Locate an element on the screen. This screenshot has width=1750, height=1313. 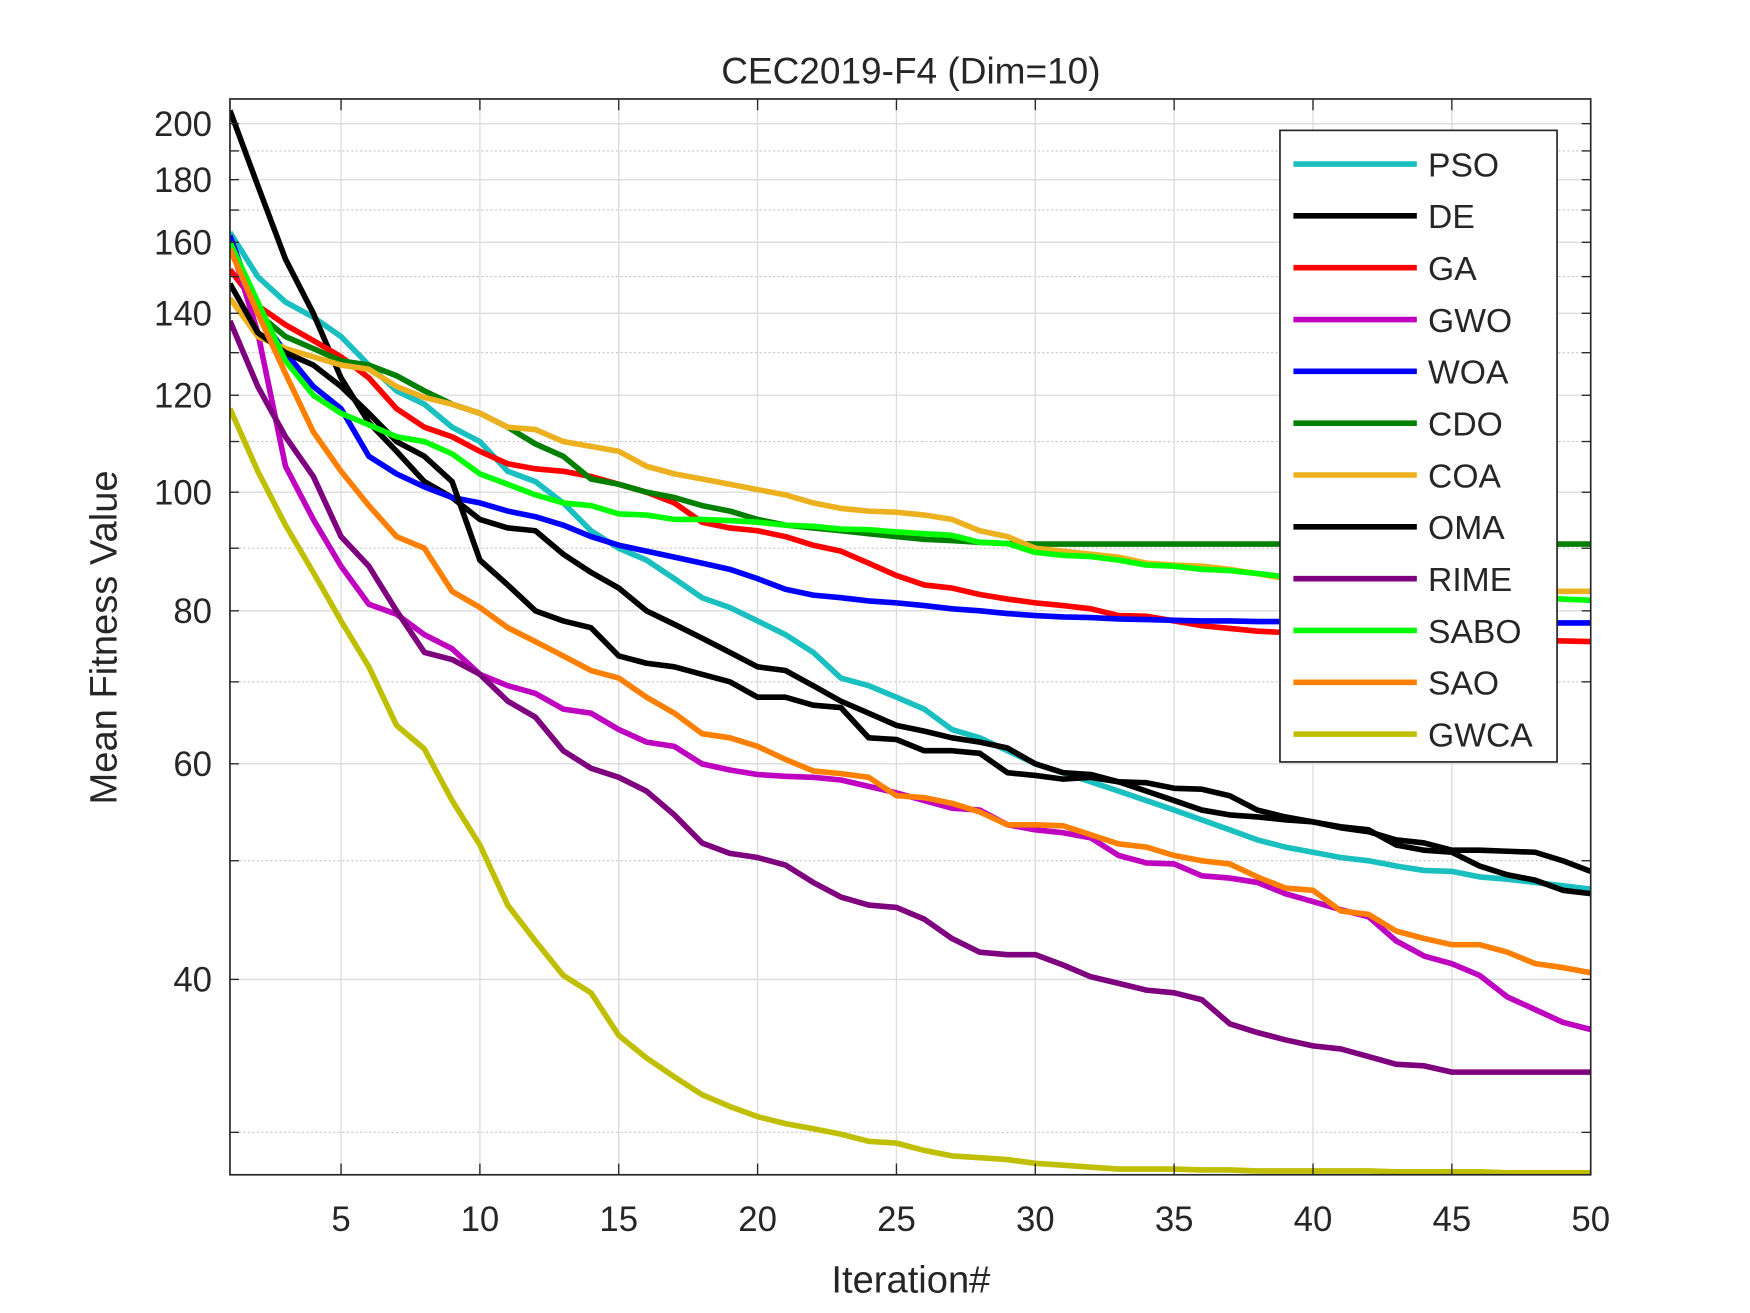
x-tick-label: 50 is located at coordinates (1590, 1220).